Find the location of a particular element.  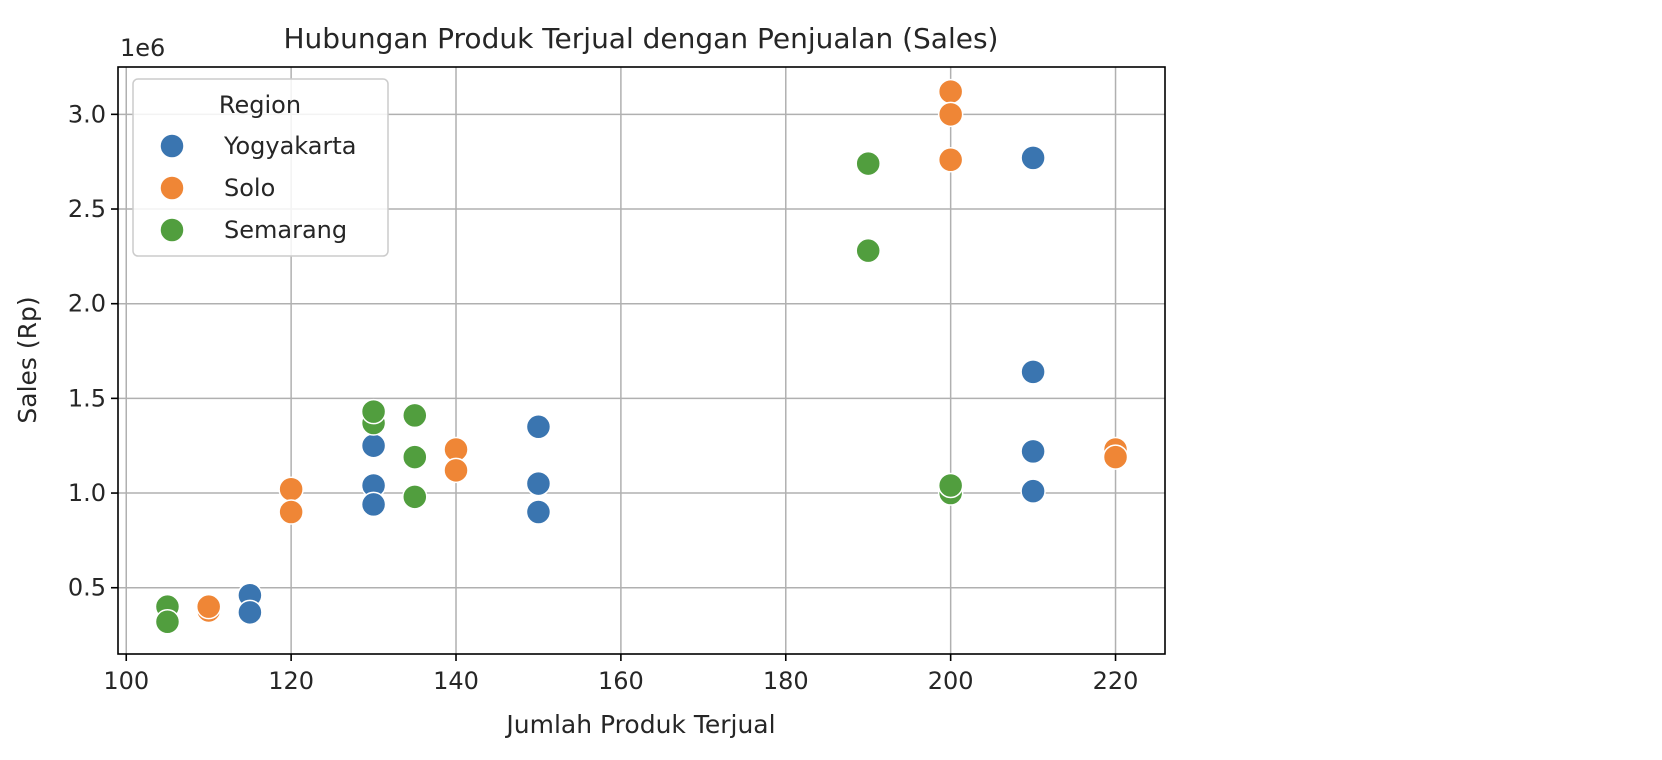

y-offset-text: 1e6 is located at coordinates (142, 48).